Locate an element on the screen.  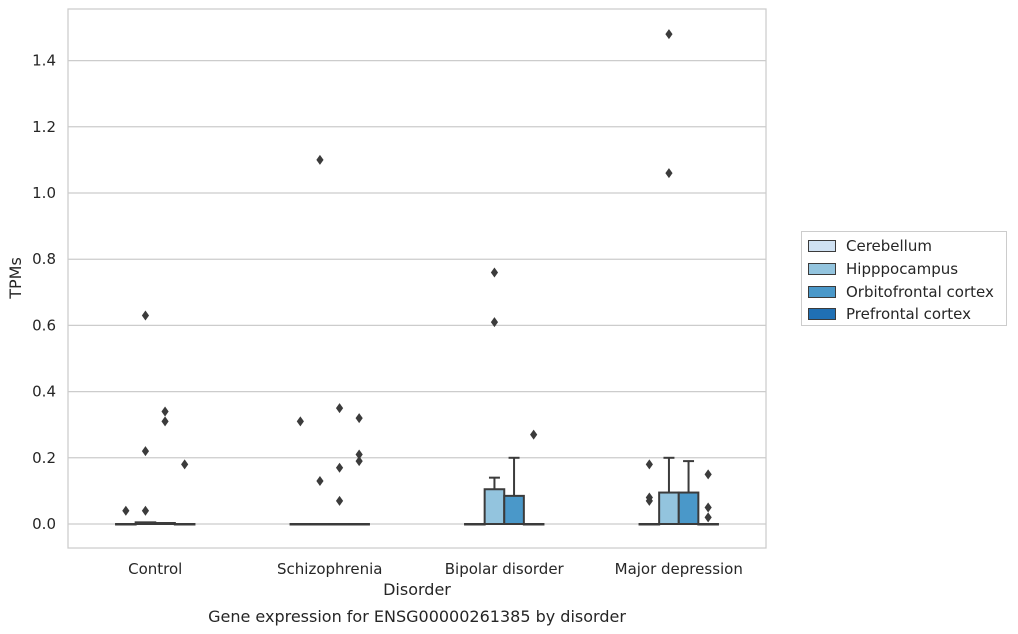
x-tick-schizophrenia: Schizophrenia is located at coordinates (329, 569).